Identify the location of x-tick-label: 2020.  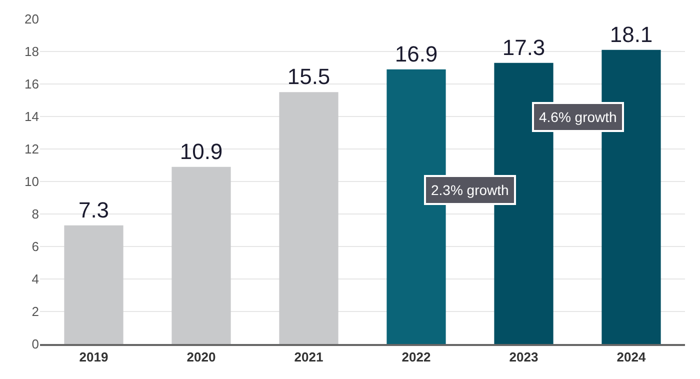
(201, 357).